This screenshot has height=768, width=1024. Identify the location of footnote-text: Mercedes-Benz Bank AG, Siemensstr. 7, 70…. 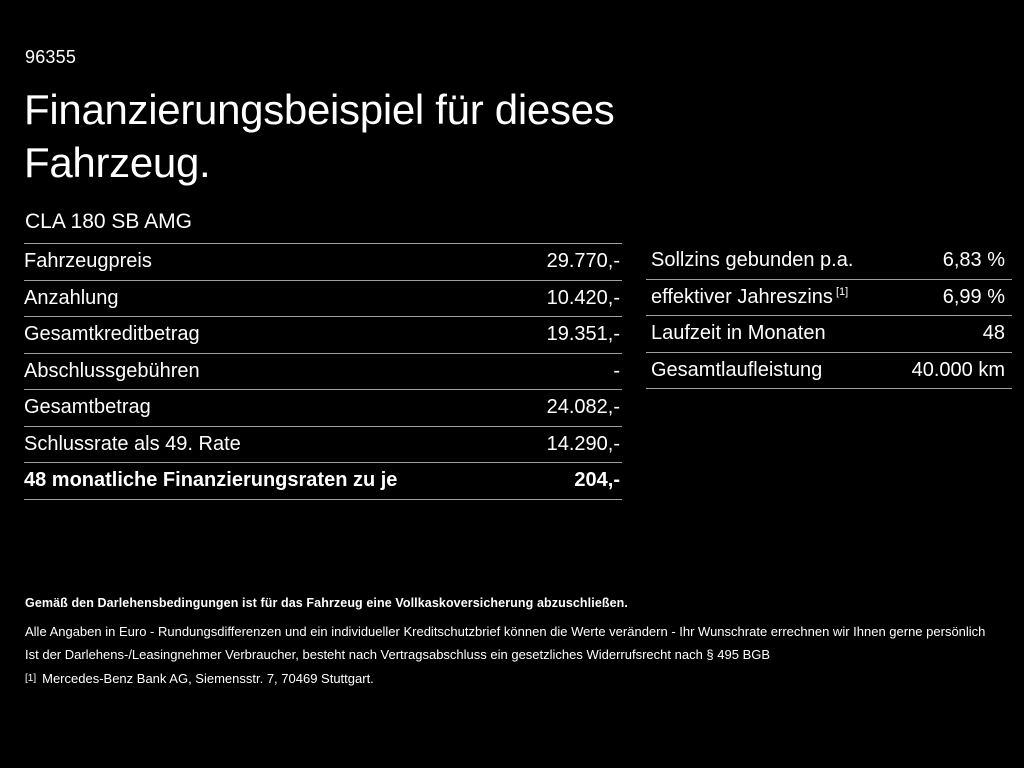
(208, 678).